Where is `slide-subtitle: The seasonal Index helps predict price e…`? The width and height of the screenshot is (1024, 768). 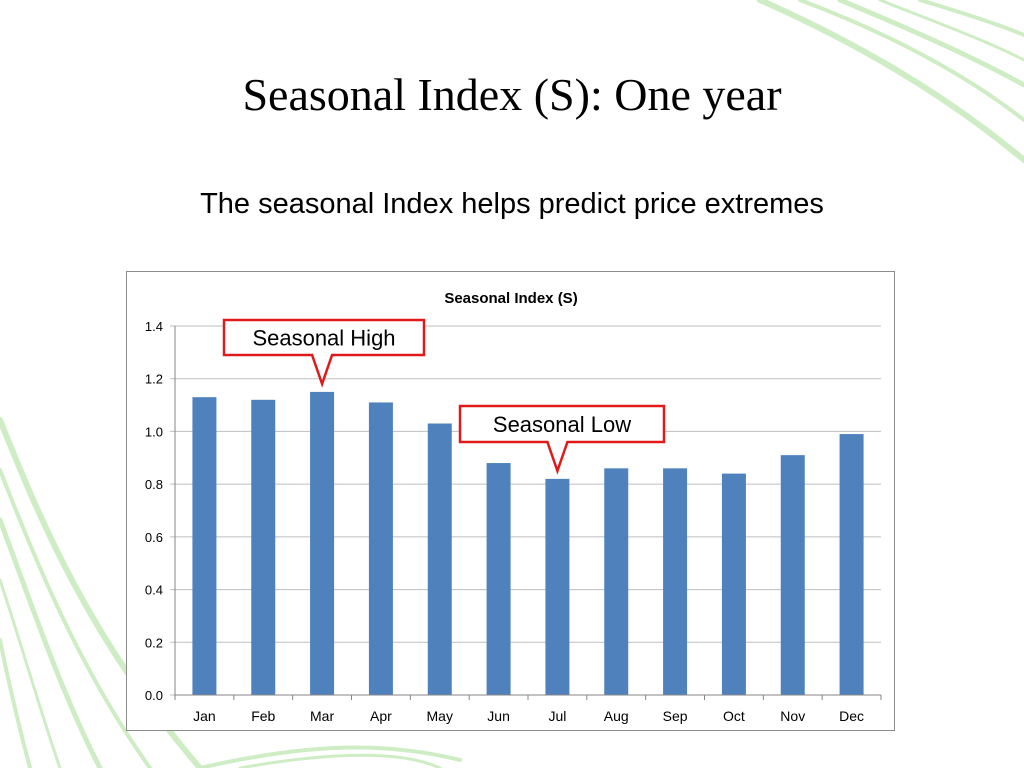 slide-subtitle: The seasonal Index helps predict price e… is located at coordinates (512, 204).